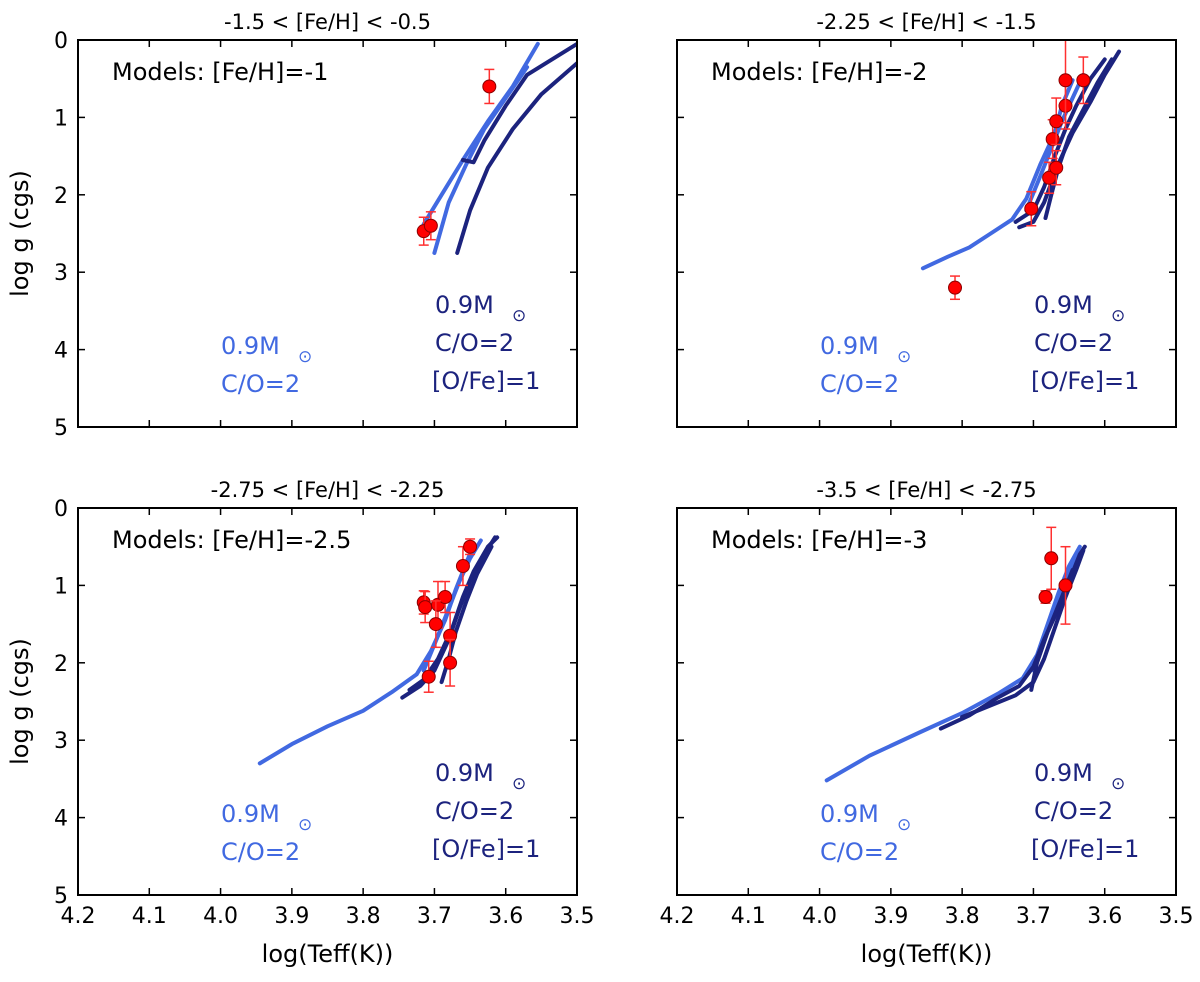 This screenshot has height=982, width=1200. What do you see at coordinates (327, 22) in the screenshot?
I see `panel-title: -1.5 < [Fe/H] < -0.5` at bounding box center [327, 22].